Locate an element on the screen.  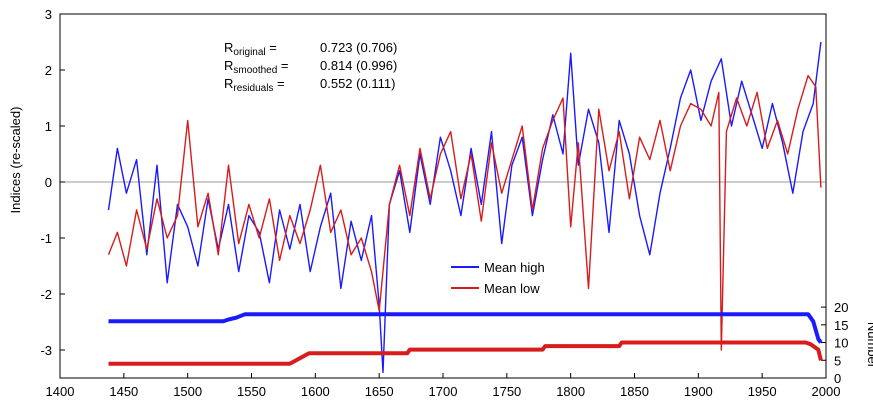
stat-value-residuals: 0.552 (0.111) is located at coordinates (357, 83).